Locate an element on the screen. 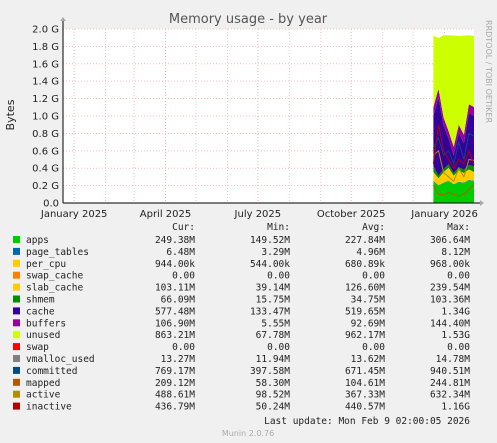  legend-series-name: slab_cache is located at coordinates (54, 288).